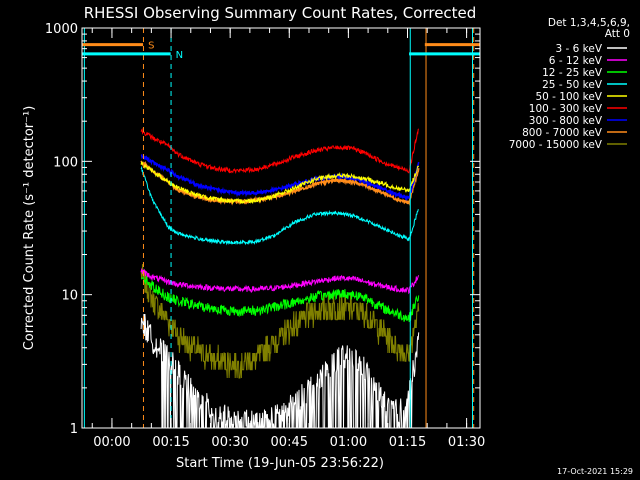 This screenshot has height=480, width=640. I want to click on legend-label: 100 - 300 keV, so click(566, 109).